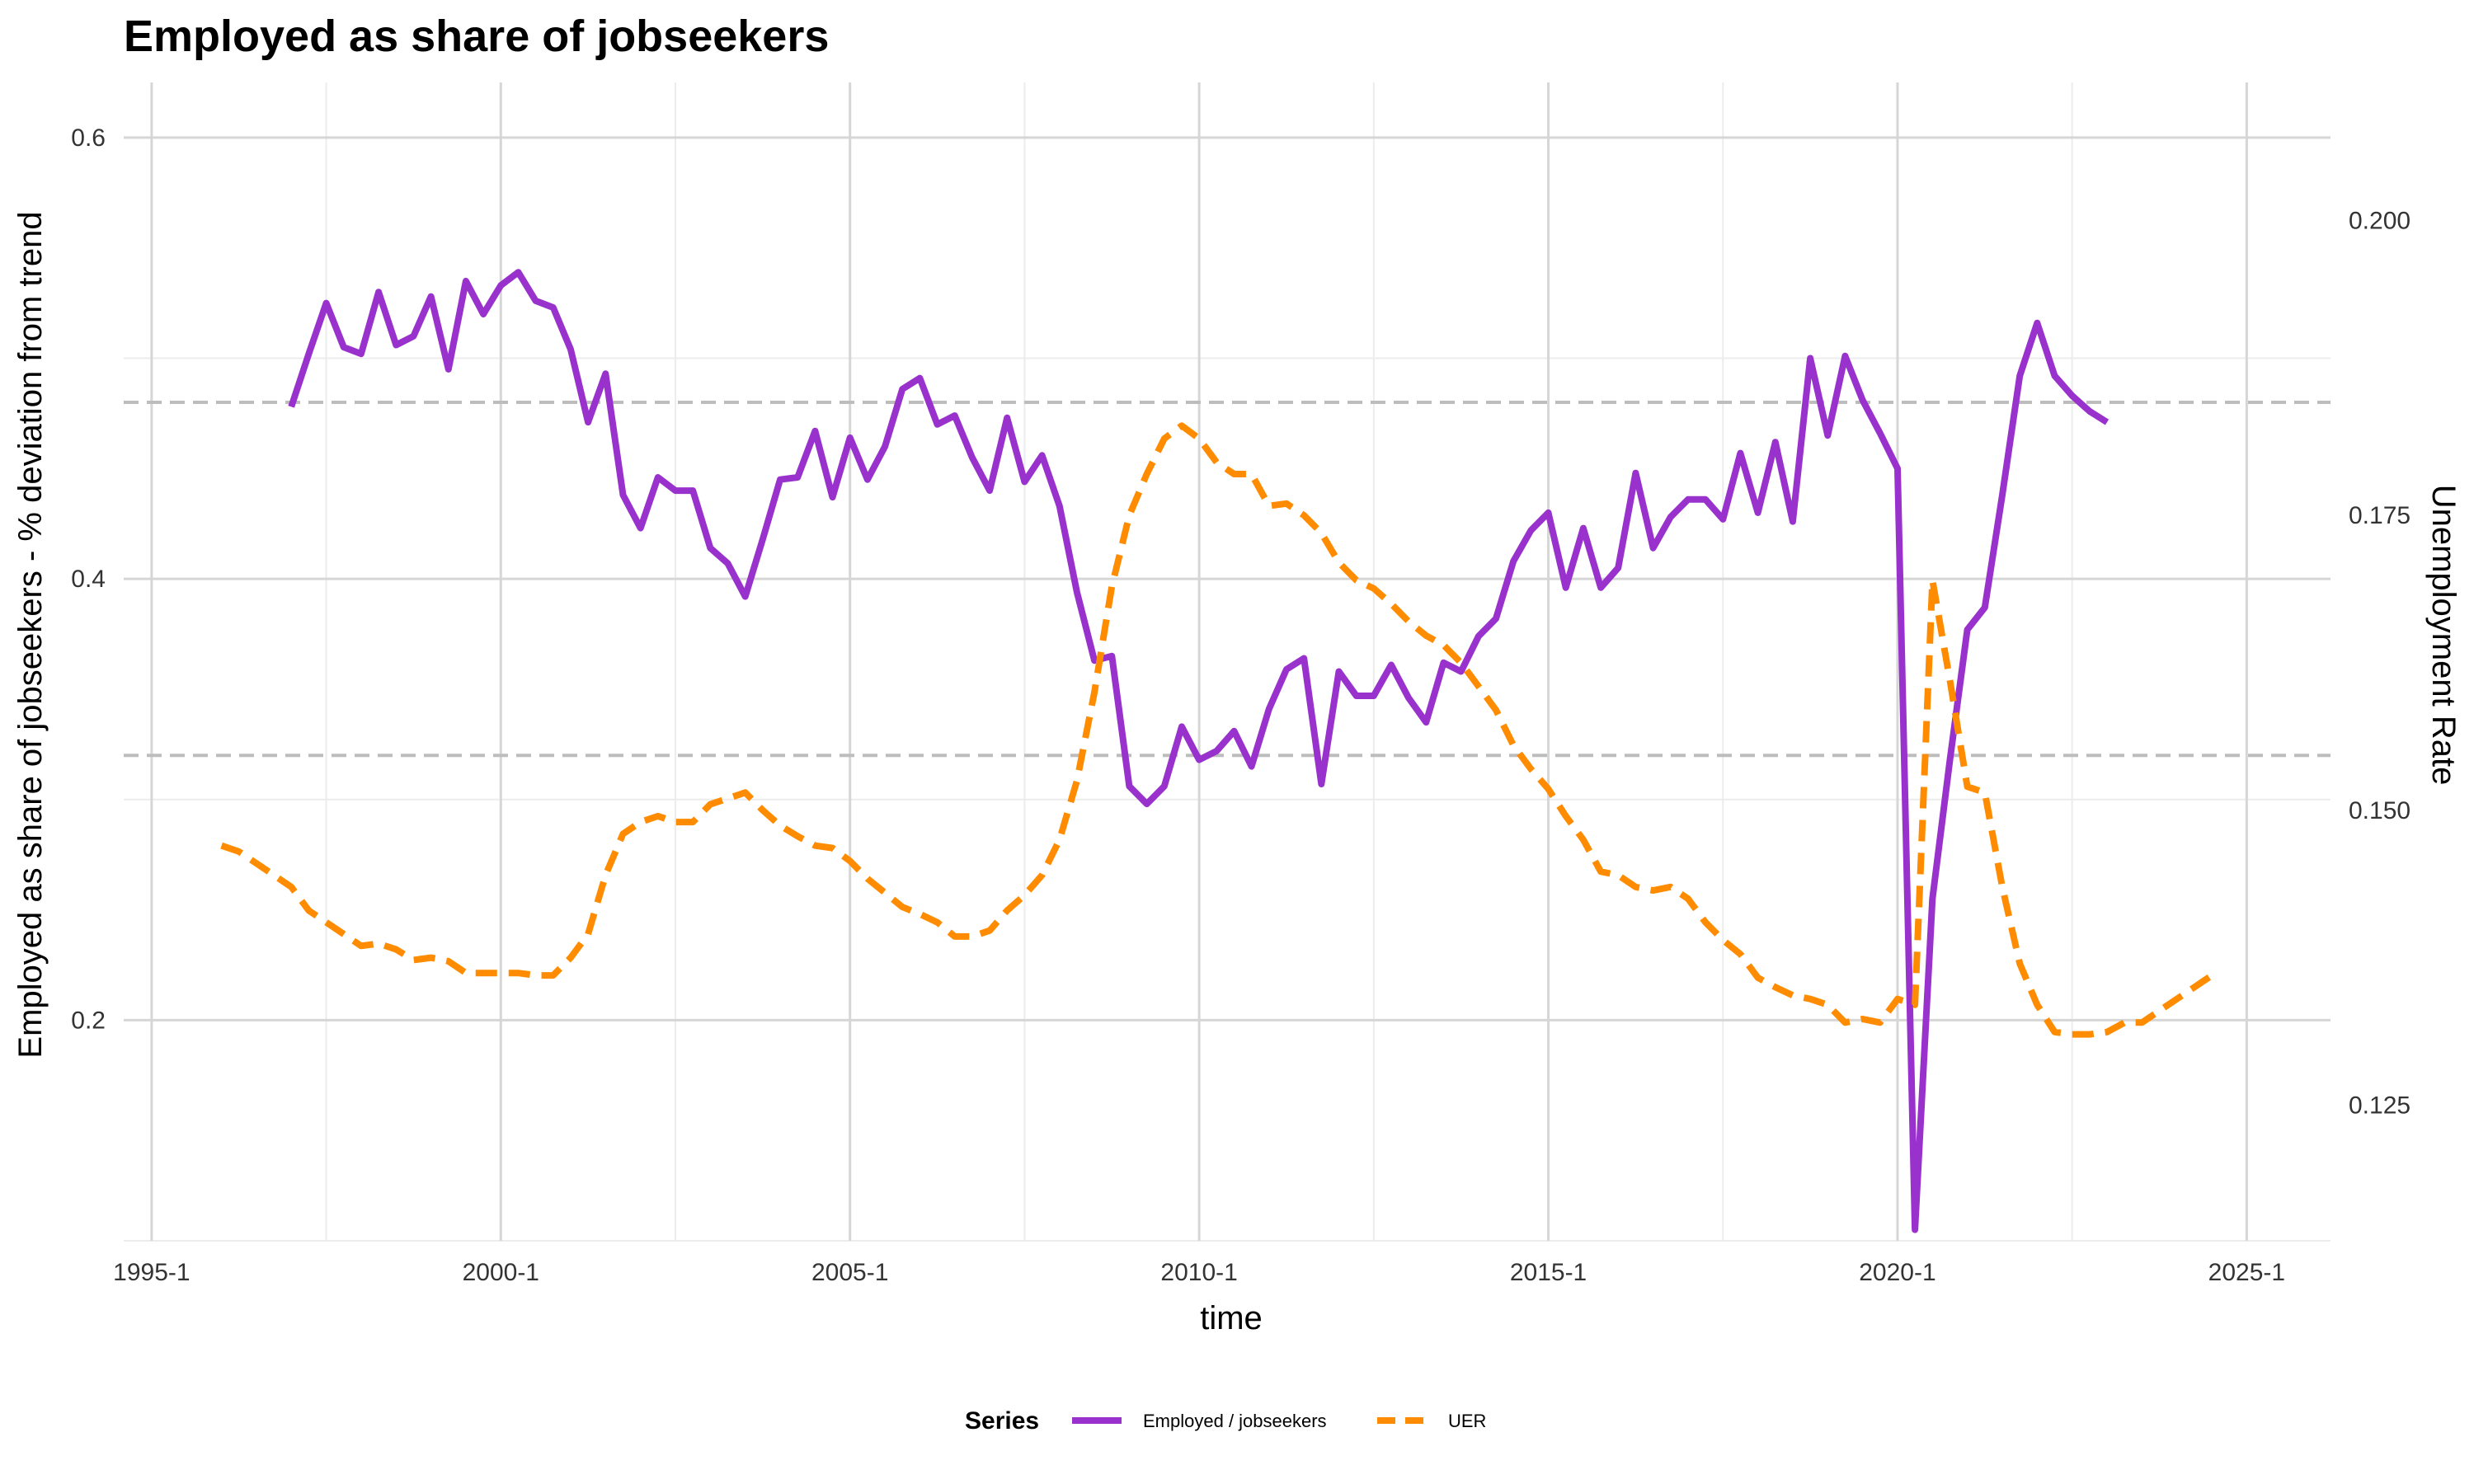 This screenshot has width=2474, height=1484. What do you see at coordinates (2380, 515) in the screenshot?
I see `right-y-tick-label: 0.175` at bounding box center [2380, 515].